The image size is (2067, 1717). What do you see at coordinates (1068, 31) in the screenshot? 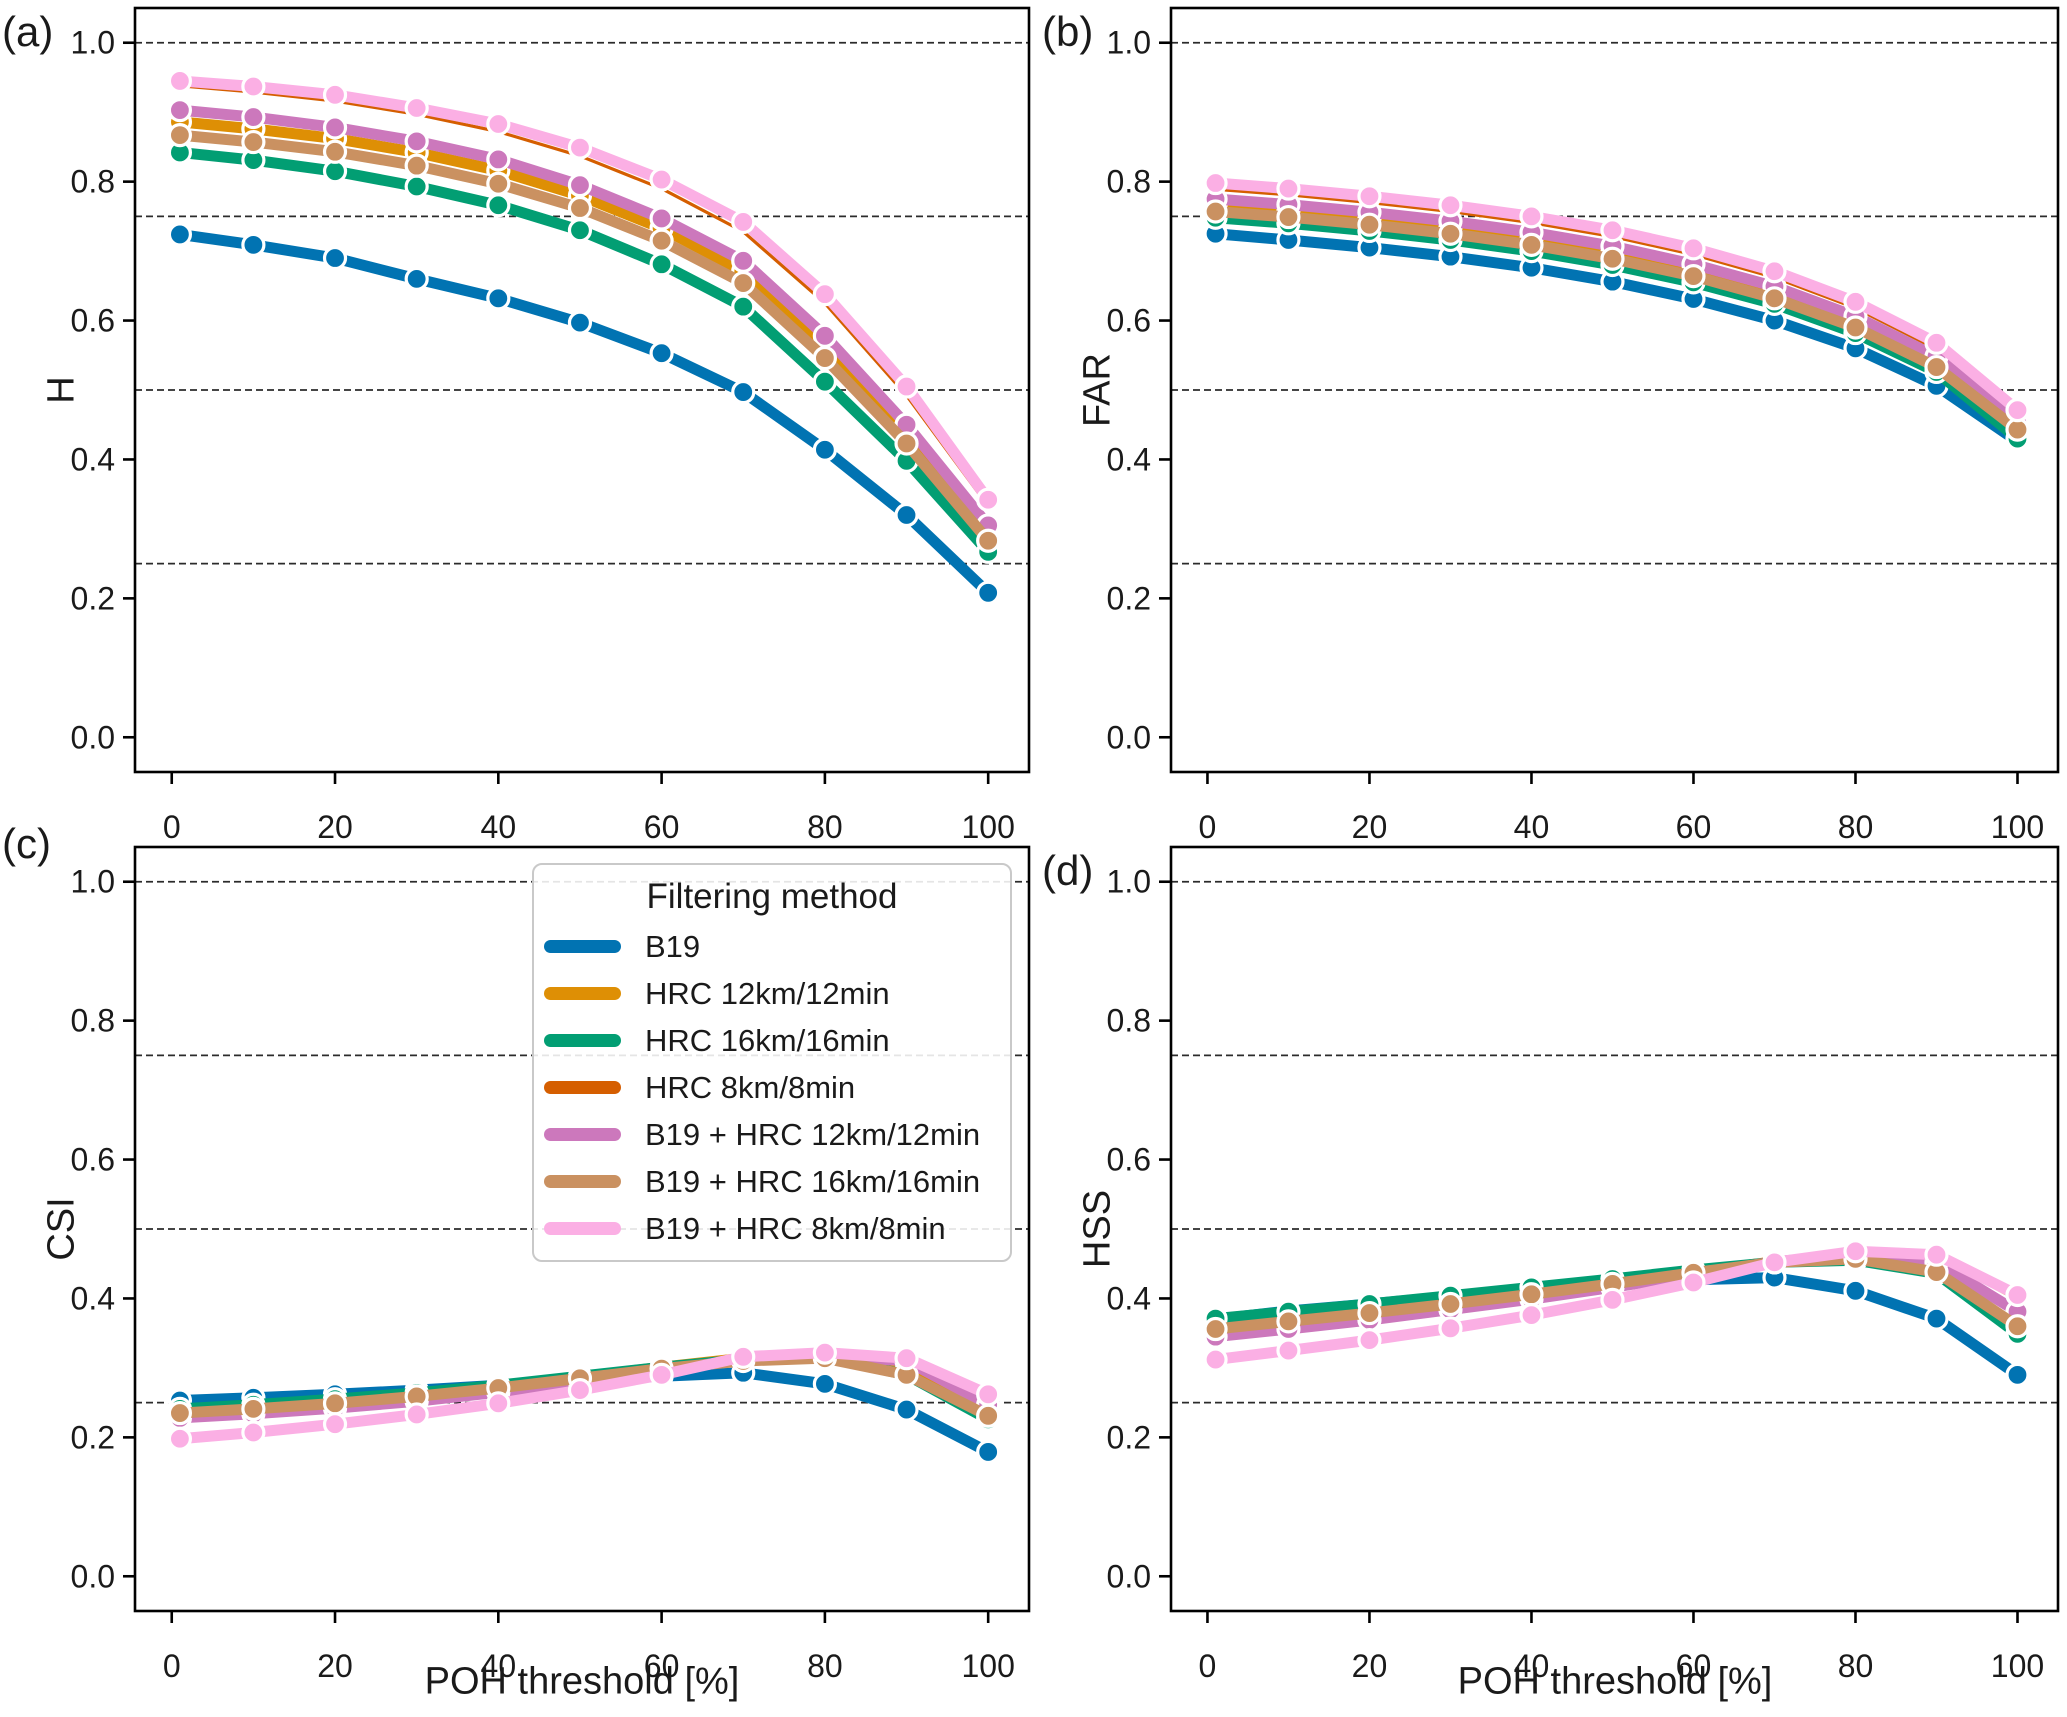
I see `panel-letter-b: (b)` at bounding box center [1068, 31].